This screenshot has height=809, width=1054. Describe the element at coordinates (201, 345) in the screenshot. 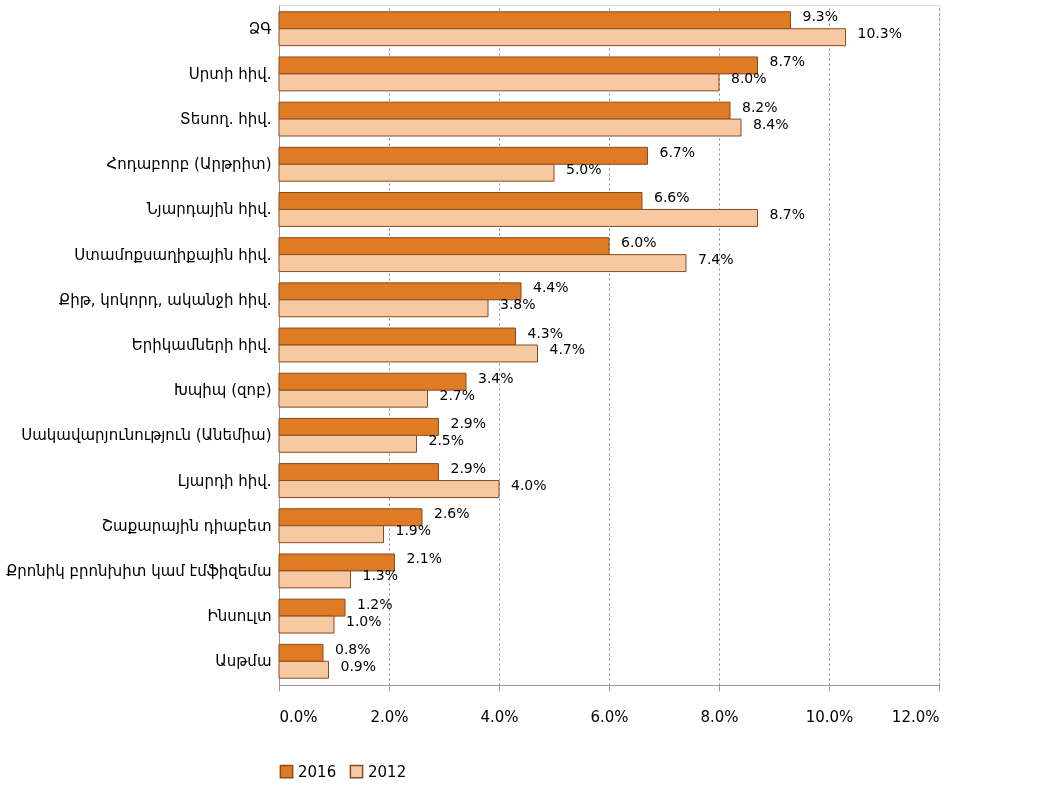

I see `y-tick-label: Երիկամների հիվ.` at that location.